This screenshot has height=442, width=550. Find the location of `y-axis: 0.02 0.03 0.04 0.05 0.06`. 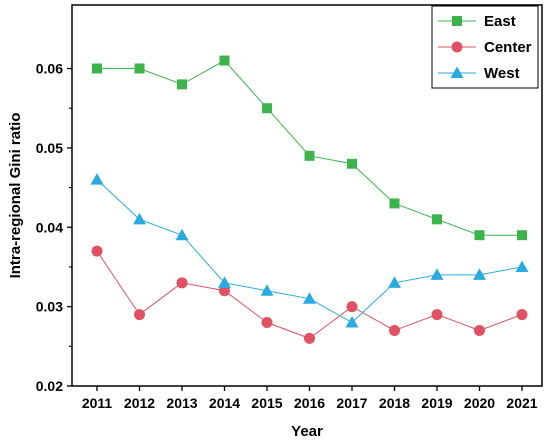

y-axis: 0.02 0.03 0.04 0.05 0.06 is located at coordinates (54, 227).